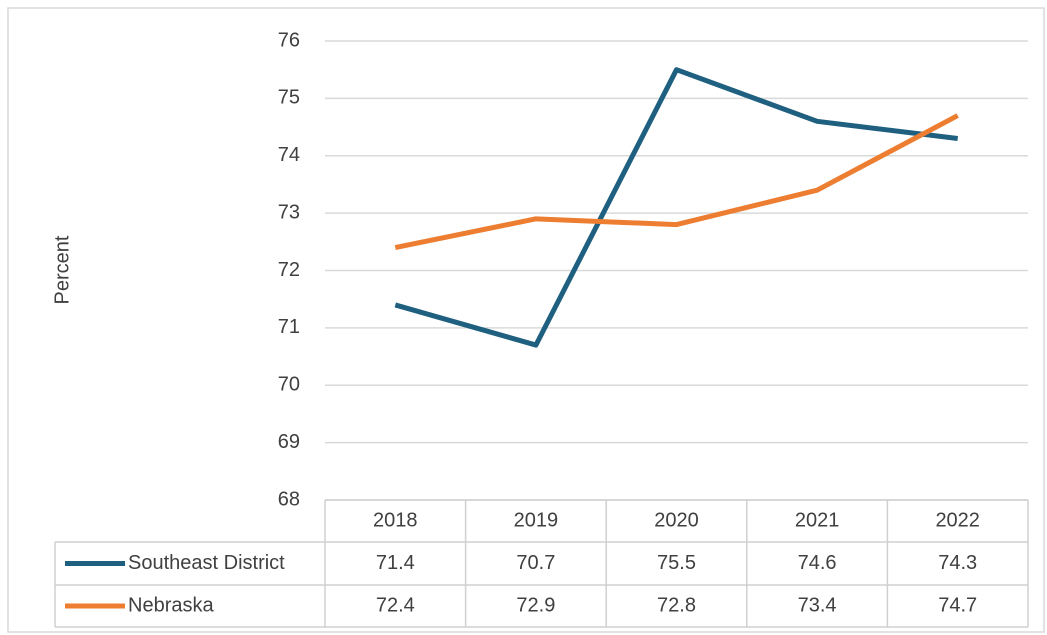  What do you see at coordinates (289, 155) in the screenshot?
I see `y-tick-label: 74` at bounding box center [289, 155].